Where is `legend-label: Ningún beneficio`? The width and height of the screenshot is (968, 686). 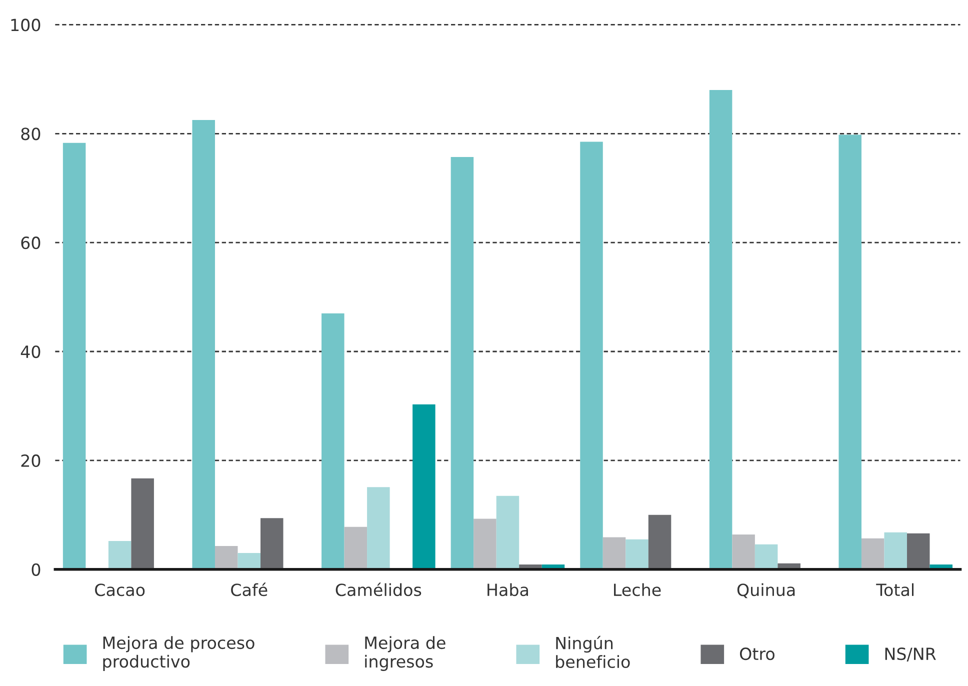 legend-label: Ningún beneficio is located at coordinates (593, 652).